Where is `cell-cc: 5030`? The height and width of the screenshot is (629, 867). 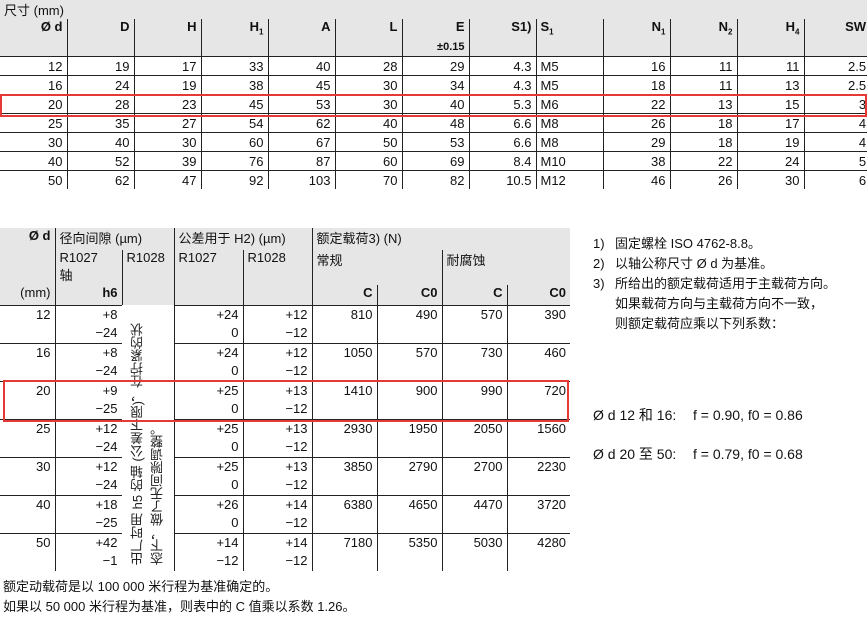
cell-cc: 5030 is located at coordinates (474, 551).